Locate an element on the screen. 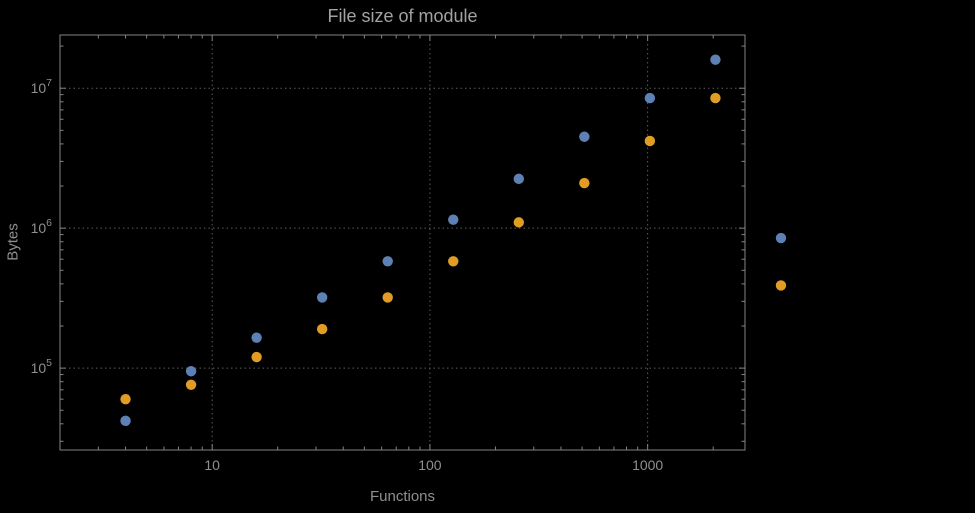 Image resolution: width=975 pixels, height=513 pixels. y-tick-label: 10⁷ is located at coordinates (42, 86).